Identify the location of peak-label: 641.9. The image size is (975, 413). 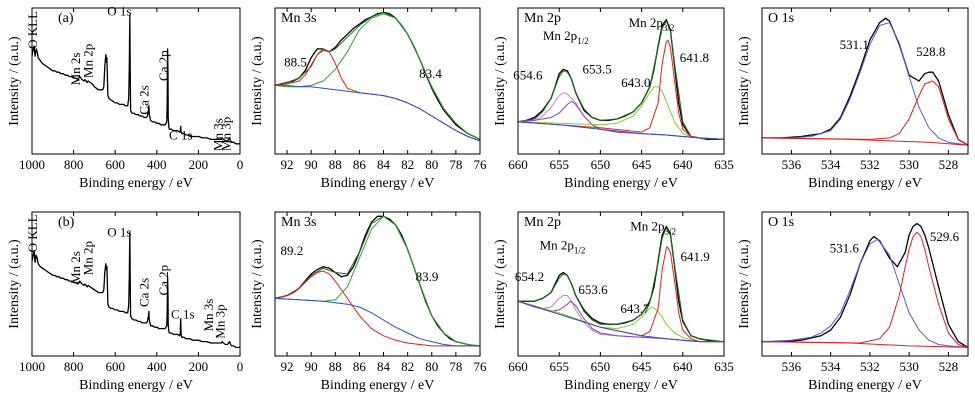
(695, 256).